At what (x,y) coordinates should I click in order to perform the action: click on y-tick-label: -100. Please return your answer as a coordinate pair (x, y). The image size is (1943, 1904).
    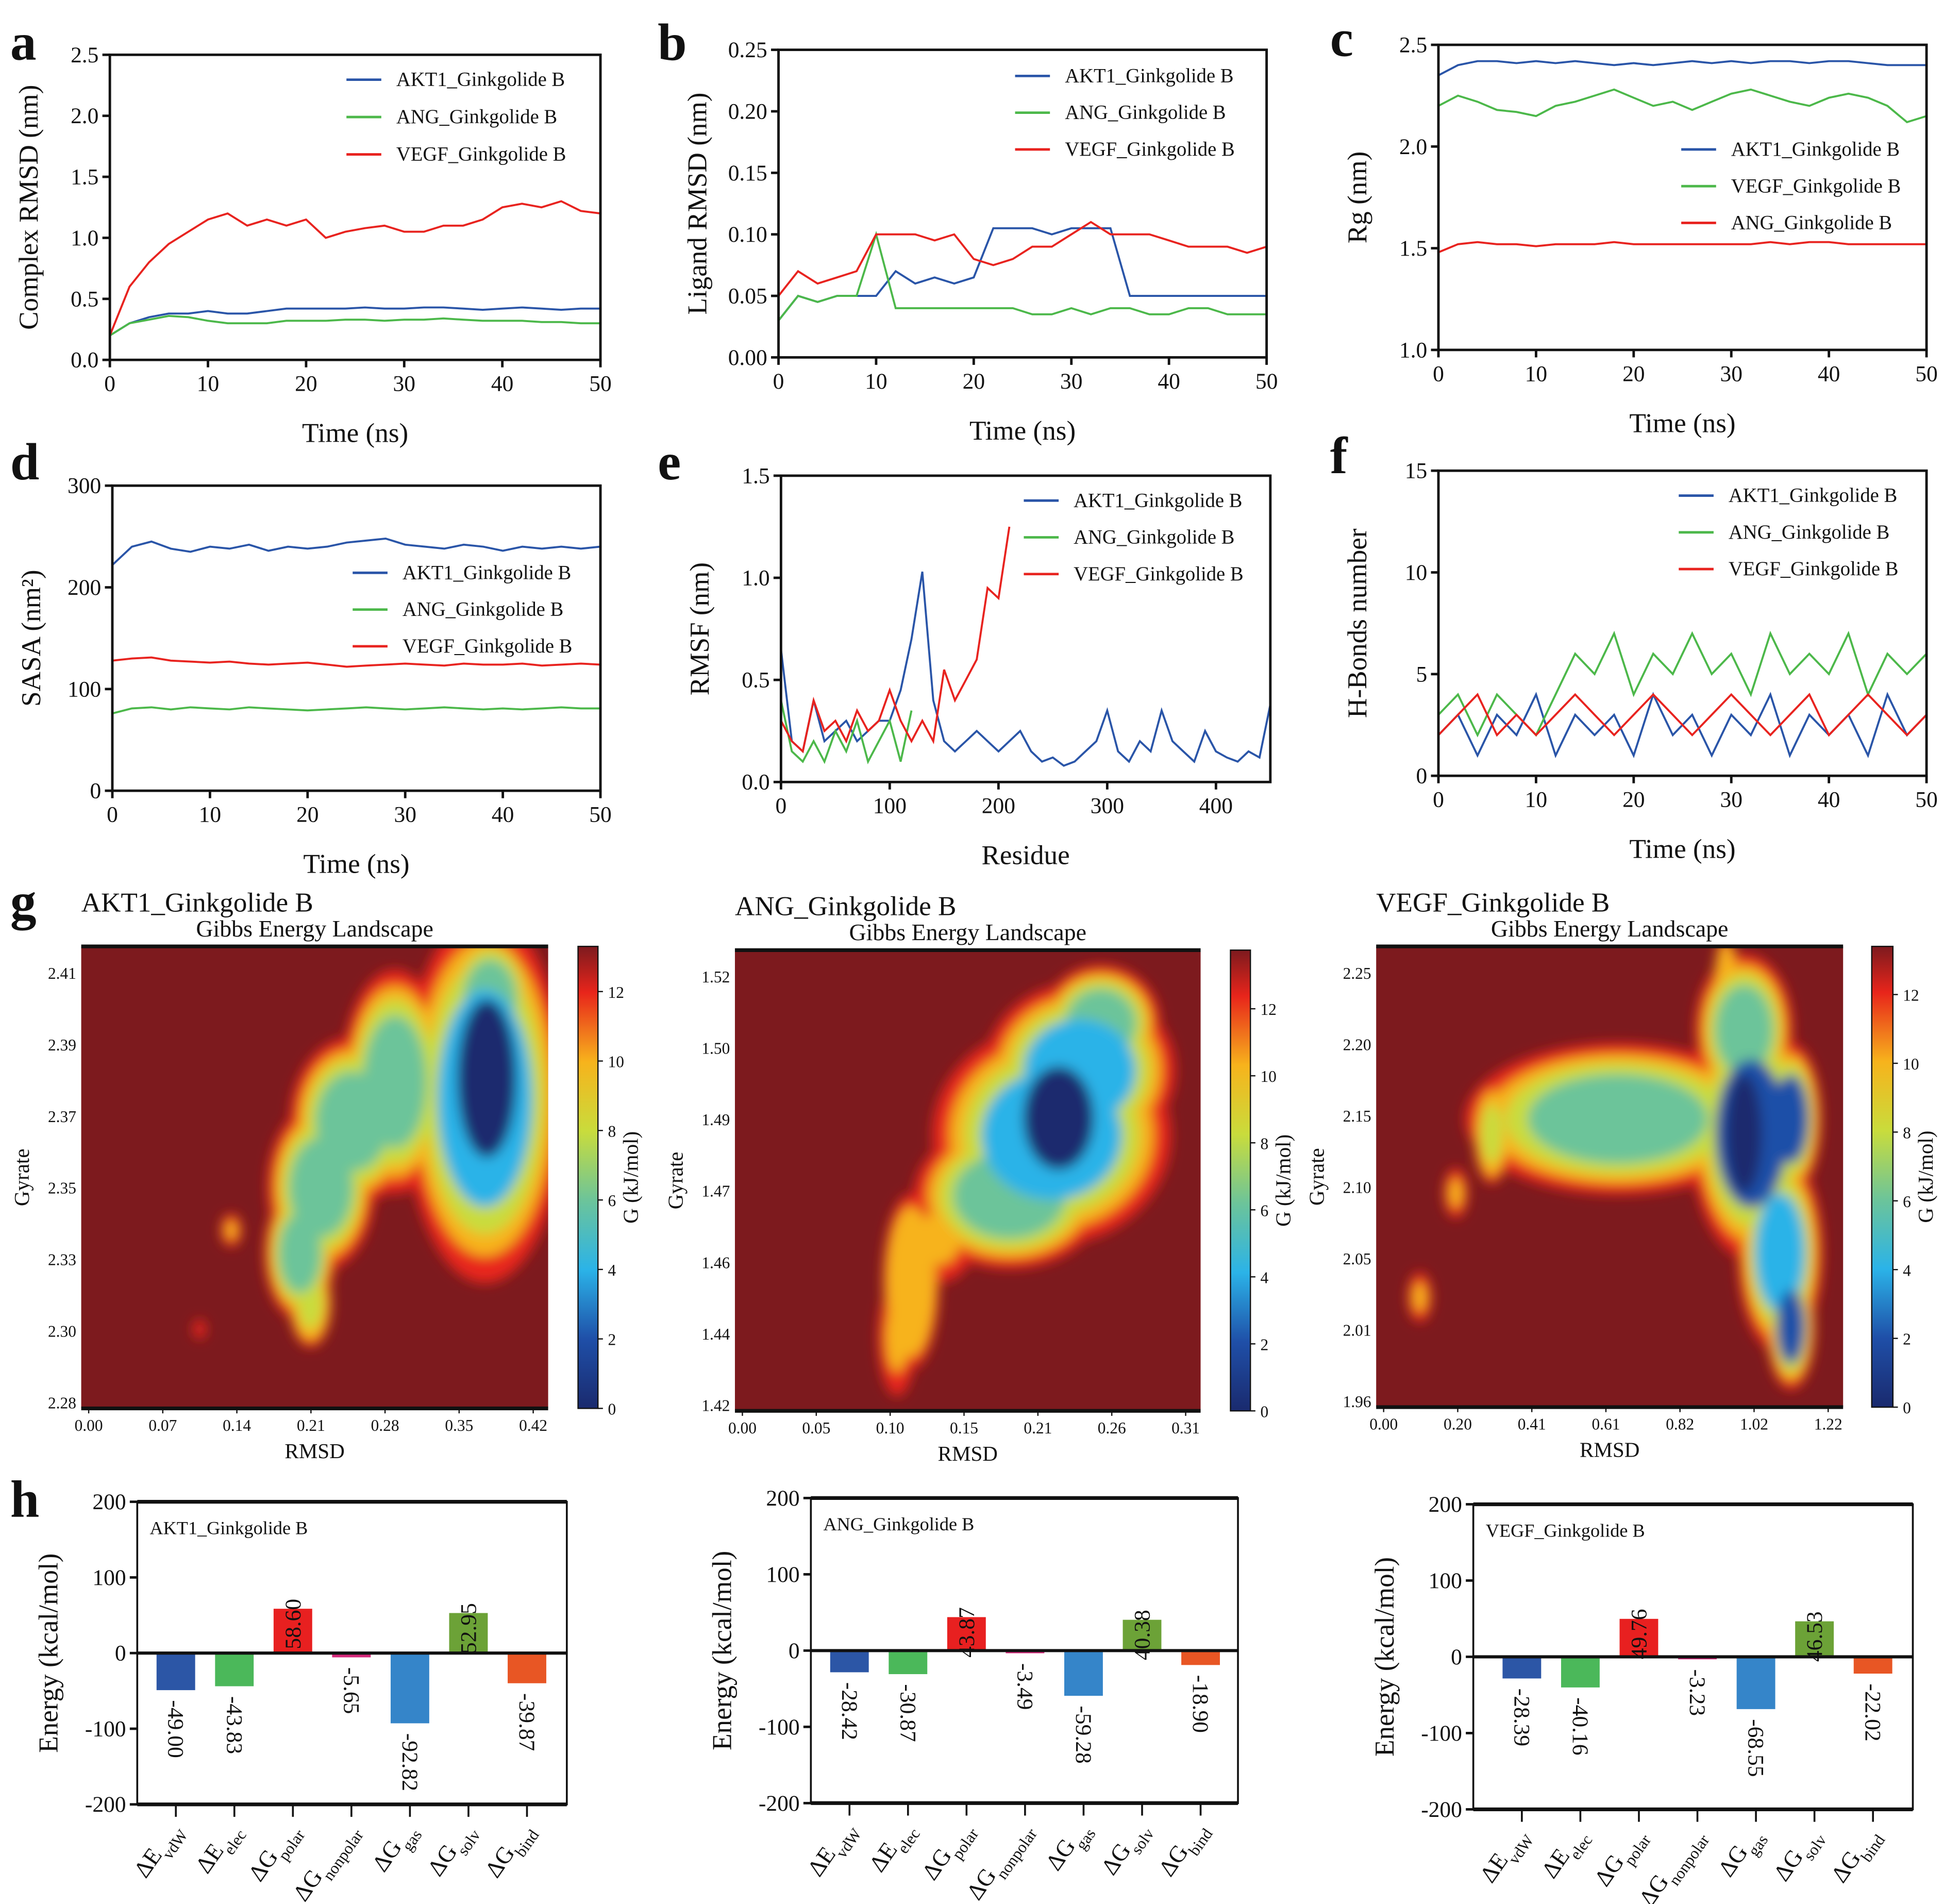
    Looking at the image, I should click on (1441, 1734).